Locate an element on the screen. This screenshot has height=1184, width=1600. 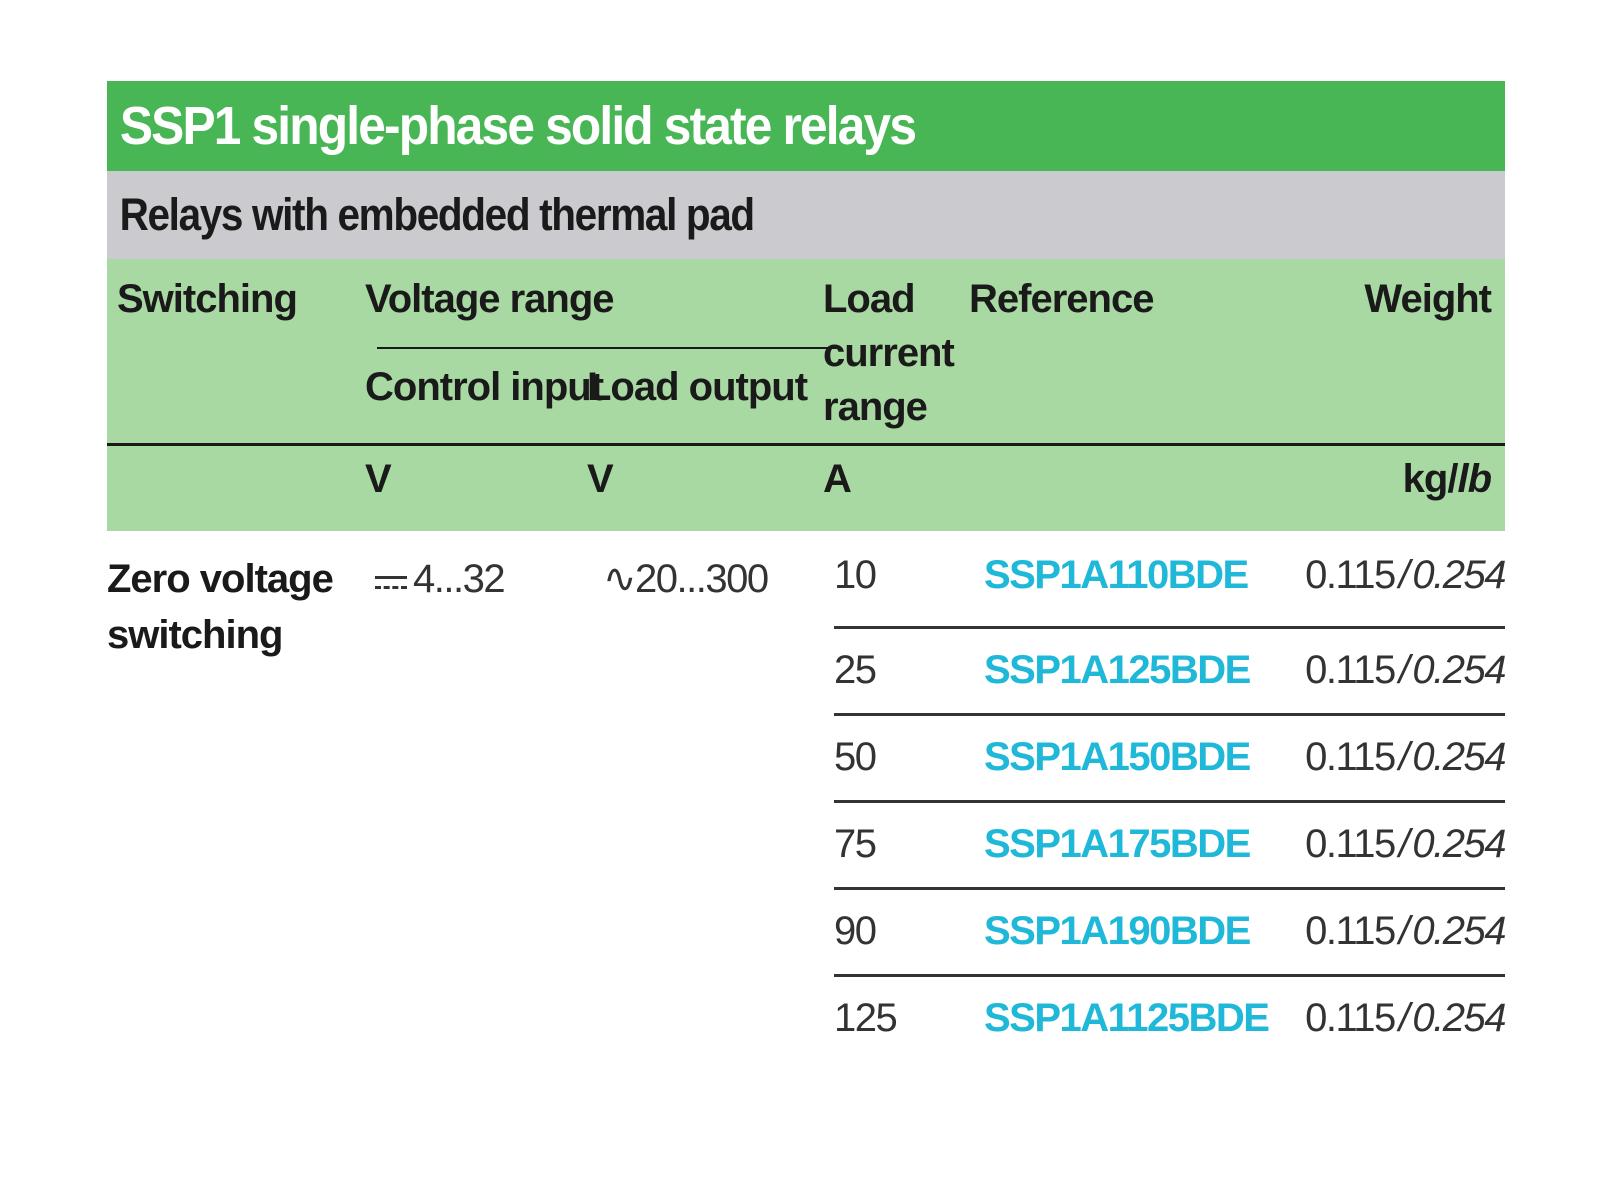
table-row: 25 SSP1A125BDE 0.115/0.254 is located at coordinates (1170, 670).